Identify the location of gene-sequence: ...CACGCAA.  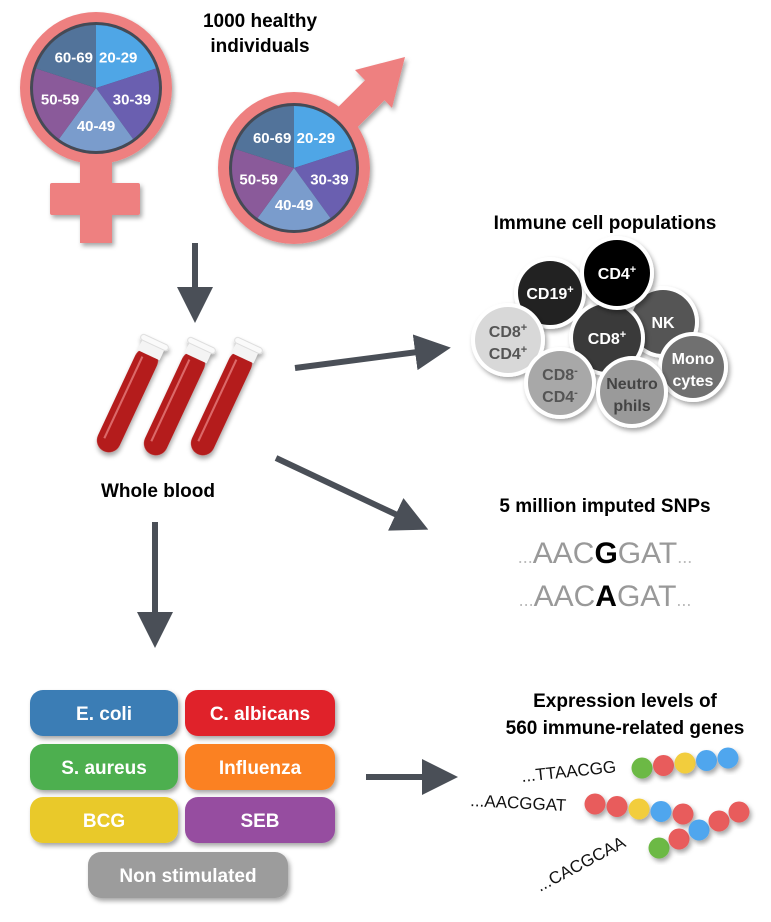
(581, 863).